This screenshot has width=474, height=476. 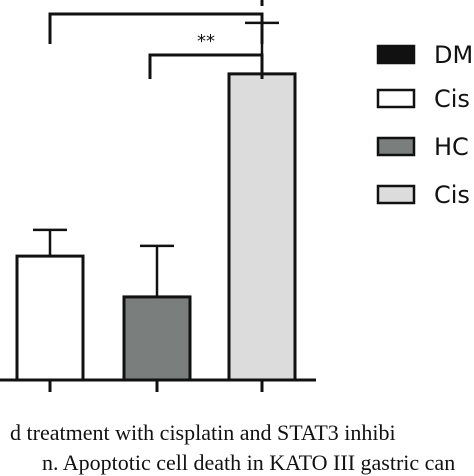 What do you see at coordinates (206, 55) in the screenshot?
I see `significance-bracket-1: **` at bounding box center [206, 55].